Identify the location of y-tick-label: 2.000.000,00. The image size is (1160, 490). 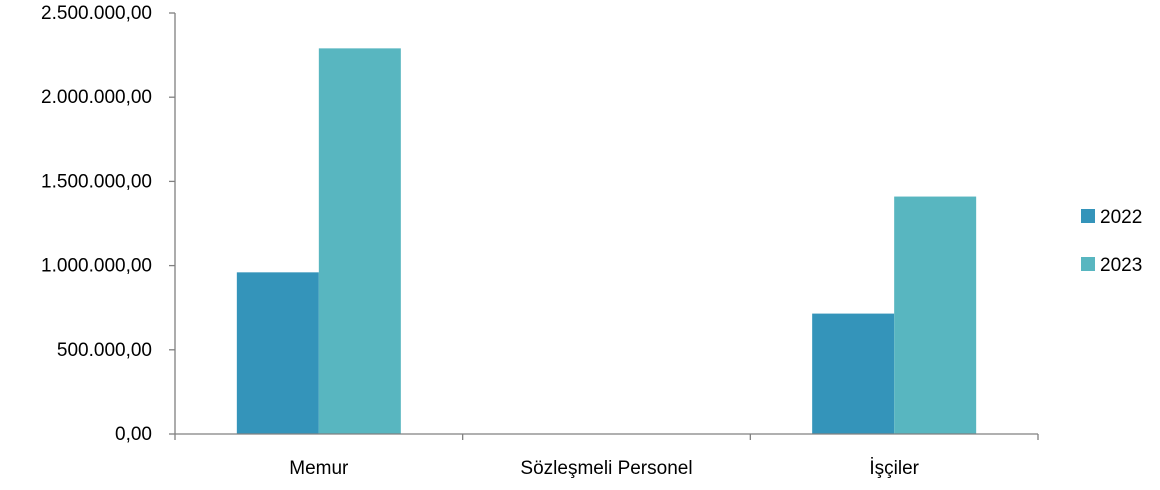
(96, 97).